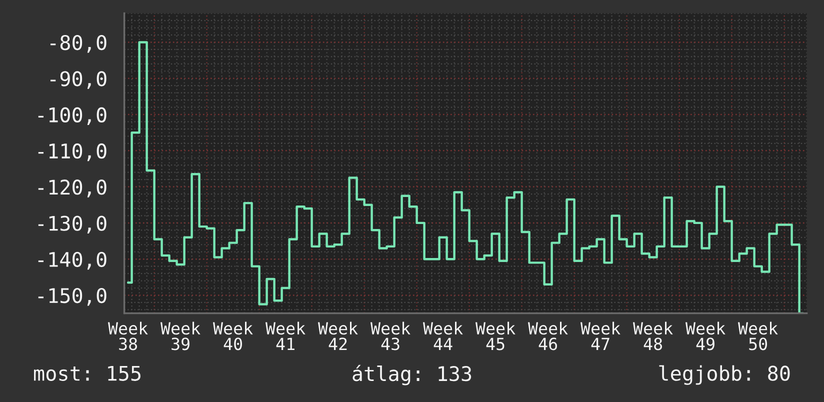  What do you see at coordinates (72, 297) in the screenshot?
I see `y-tick-label: -150,0` at bounding box center [72, 297].